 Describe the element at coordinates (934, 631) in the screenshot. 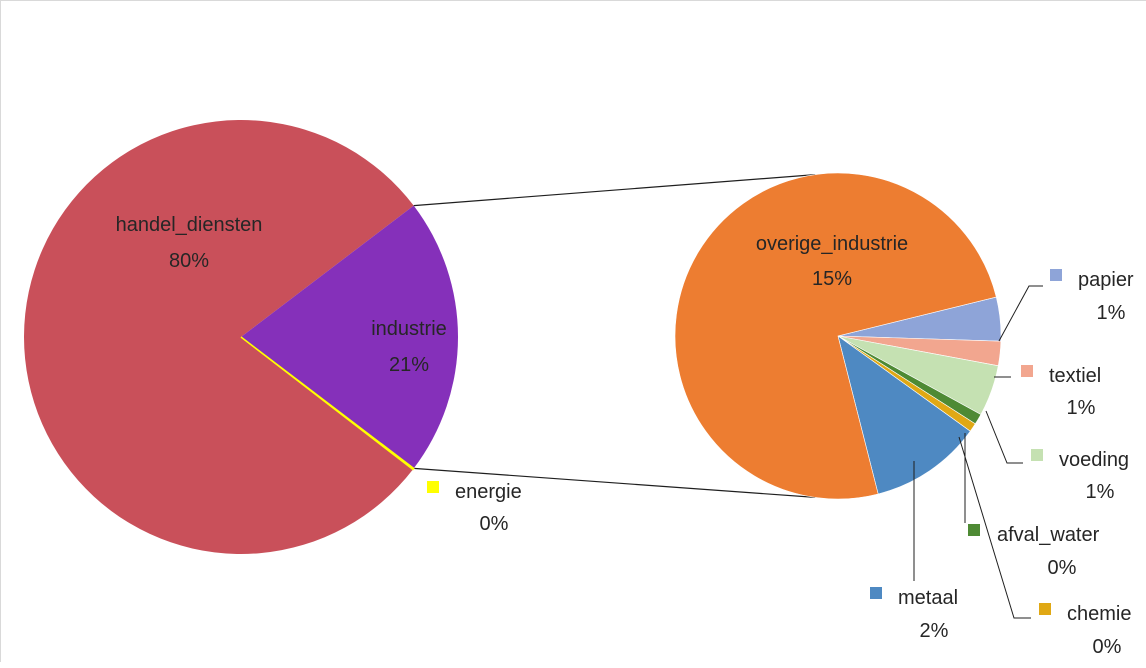

I see `label-value-metaal: 2%` at that location.